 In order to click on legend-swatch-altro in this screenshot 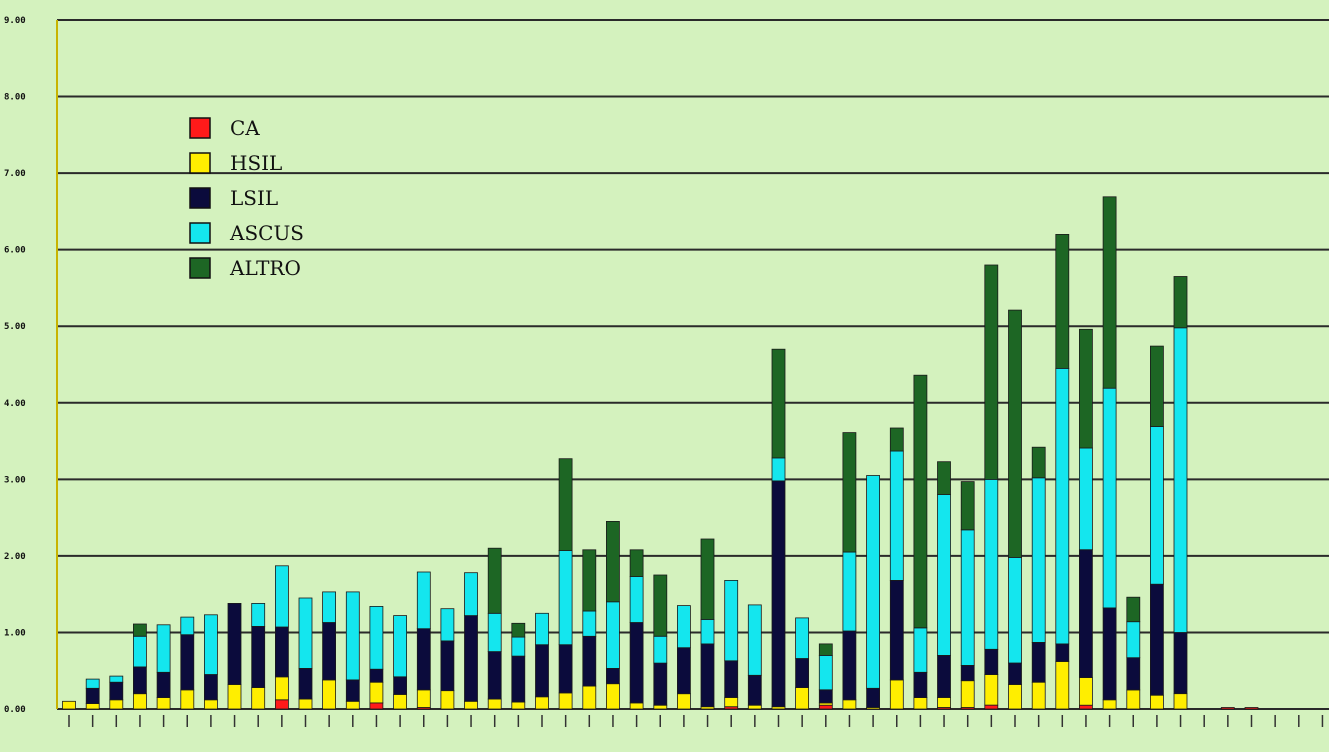, I will do `click(200, 268)`.